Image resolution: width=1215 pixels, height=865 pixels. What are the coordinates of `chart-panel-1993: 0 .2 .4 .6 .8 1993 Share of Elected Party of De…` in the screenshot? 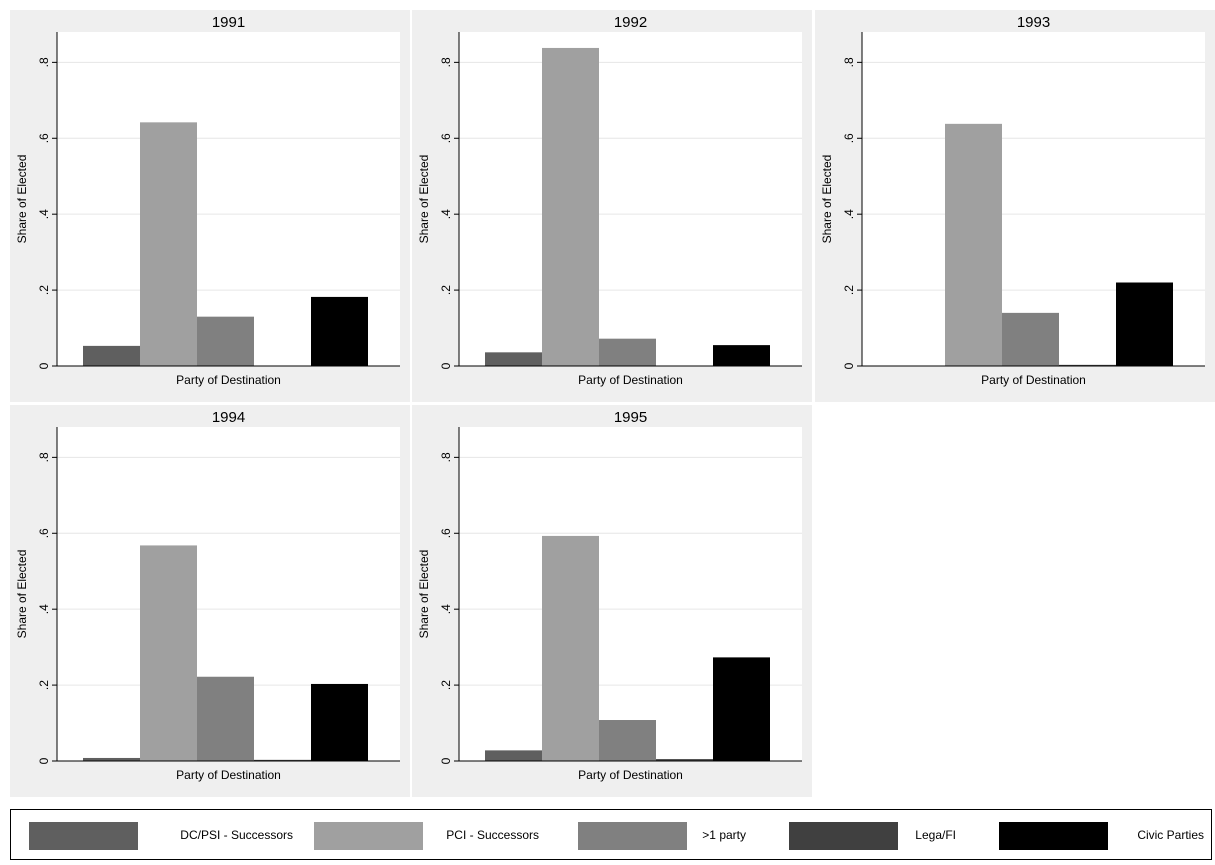 It's located at (1015, 206).